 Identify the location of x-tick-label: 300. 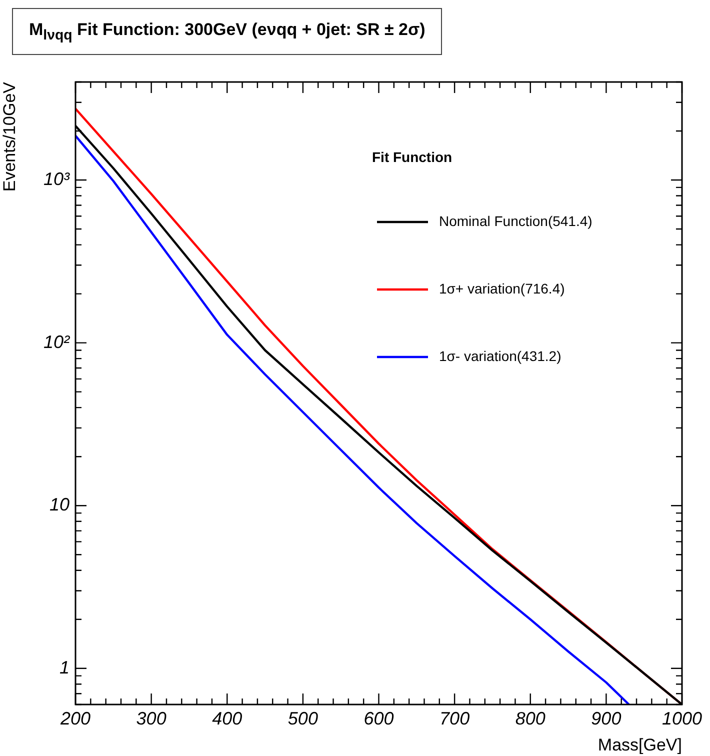
(151, 718).